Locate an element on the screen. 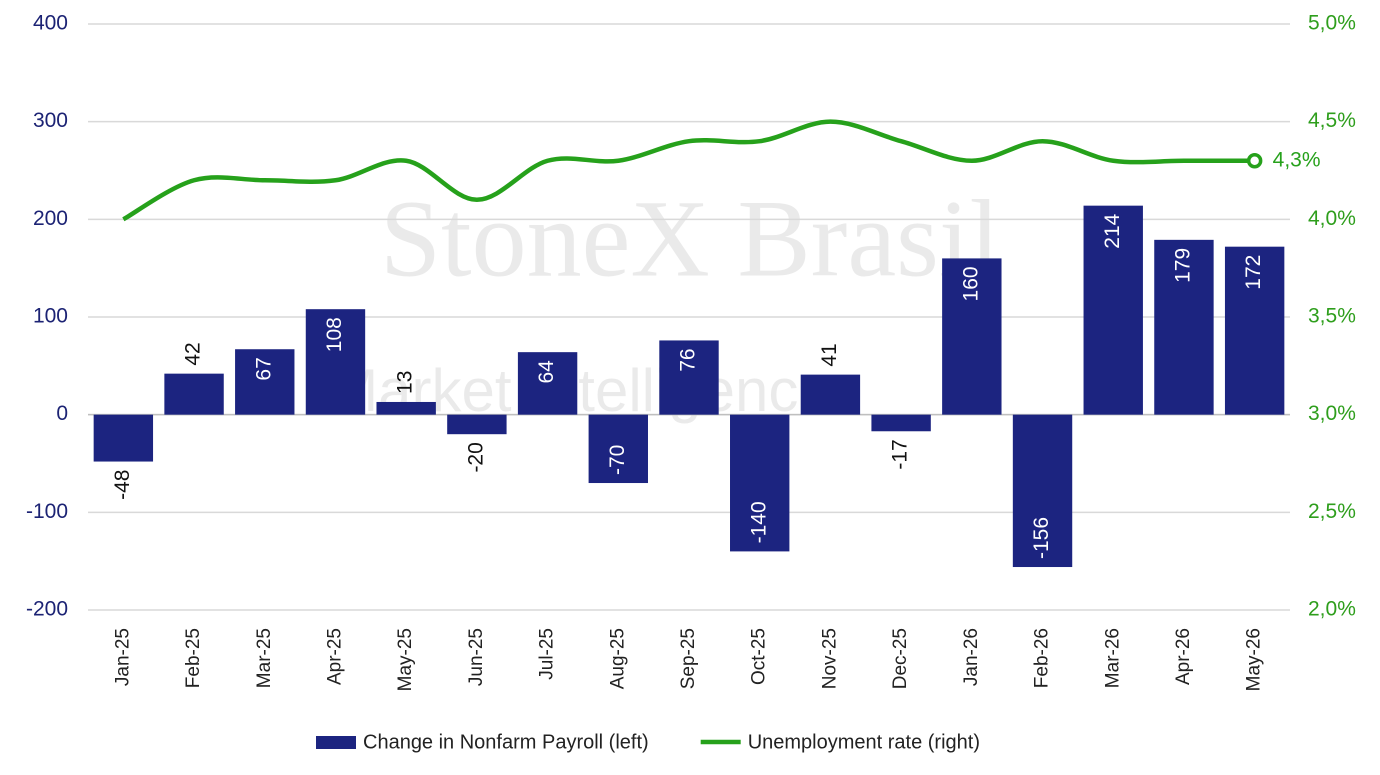  y2-tick-label: 2,0% is located at coordinates (1332, 609).